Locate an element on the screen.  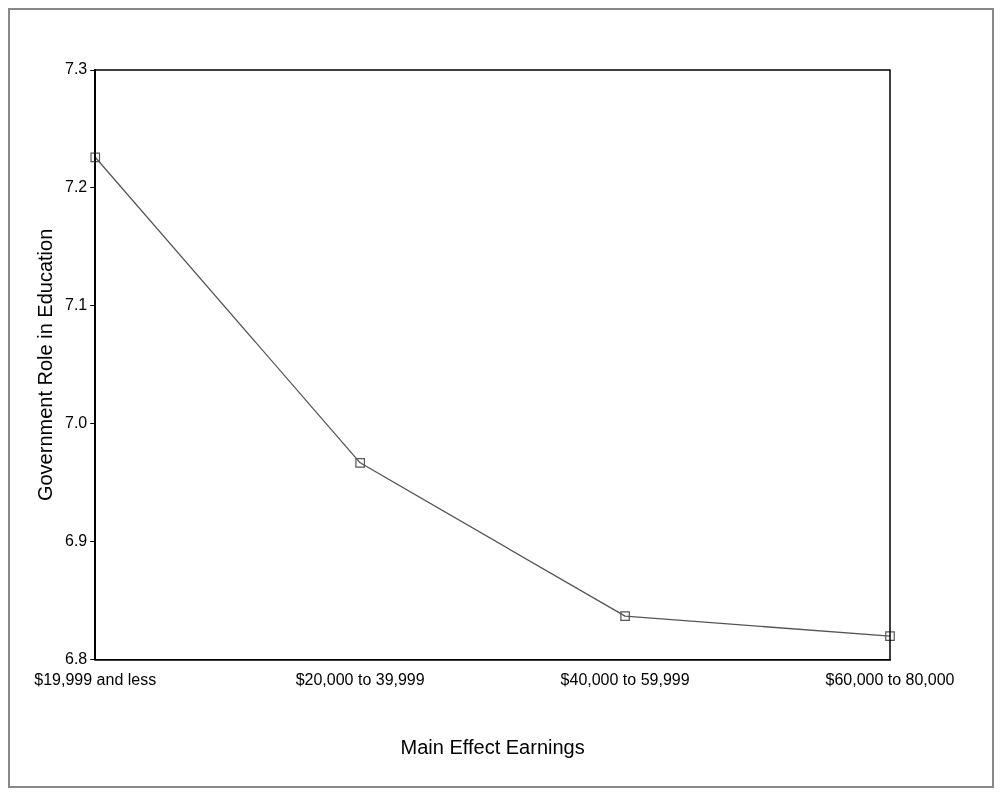
y-tick-label: 6.8 is located at coordinates (76, 659).